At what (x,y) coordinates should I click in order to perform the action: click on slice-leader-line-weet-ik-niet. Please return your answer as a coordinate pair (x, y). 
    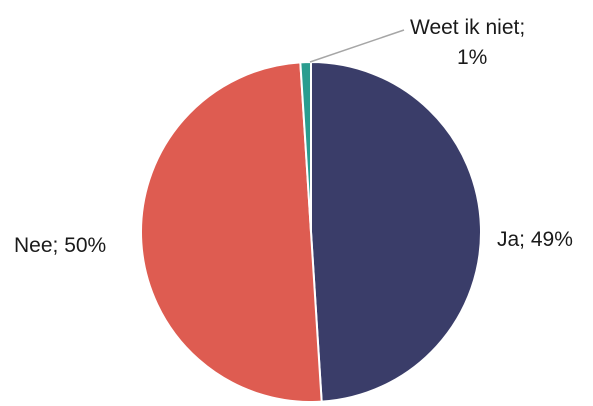
    Looking at the image, I should click on (357, 46).